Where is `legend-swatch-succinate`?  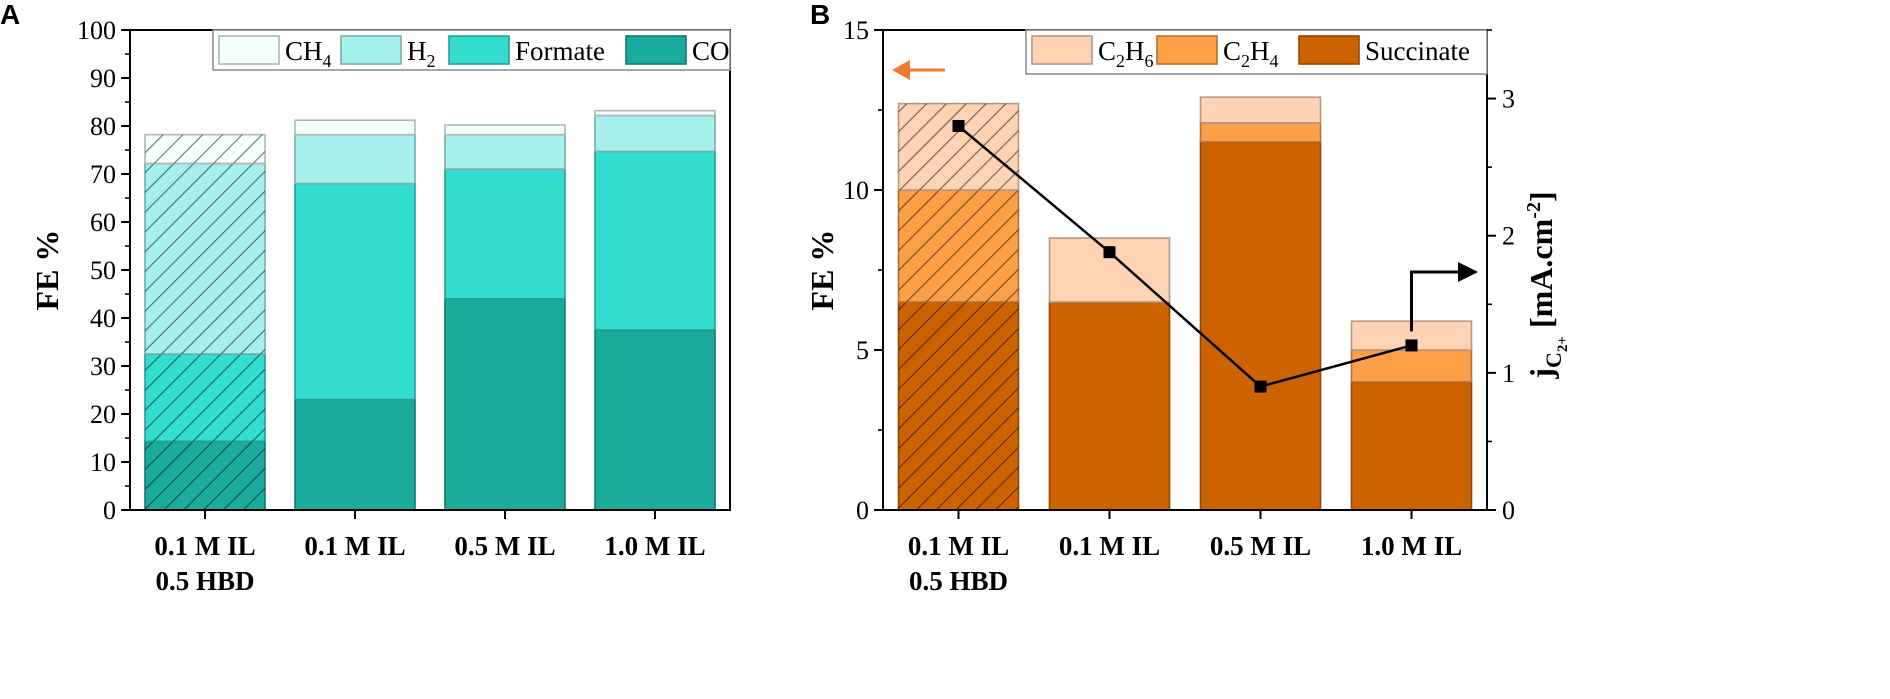
legend-swatch-succinate is located at coordinates (1329, 50).